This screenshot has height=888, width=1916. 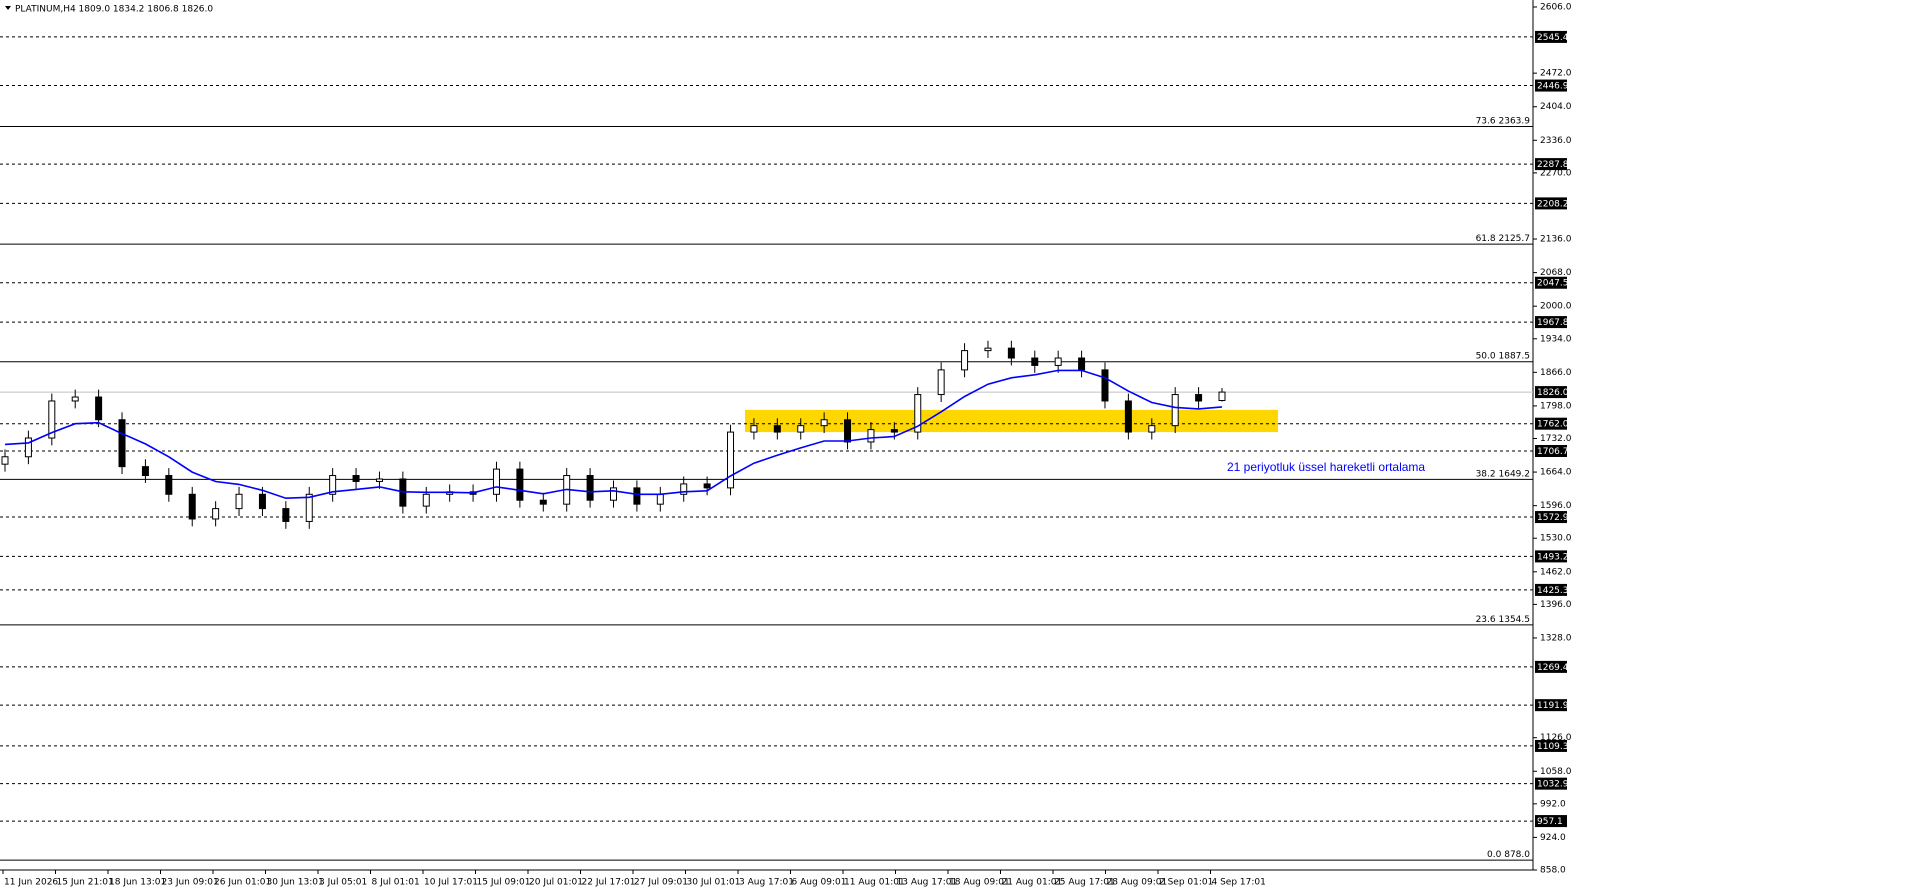 I want to click on x-tick-label: 15 Jun 21:01, so click(x=85, y=883).